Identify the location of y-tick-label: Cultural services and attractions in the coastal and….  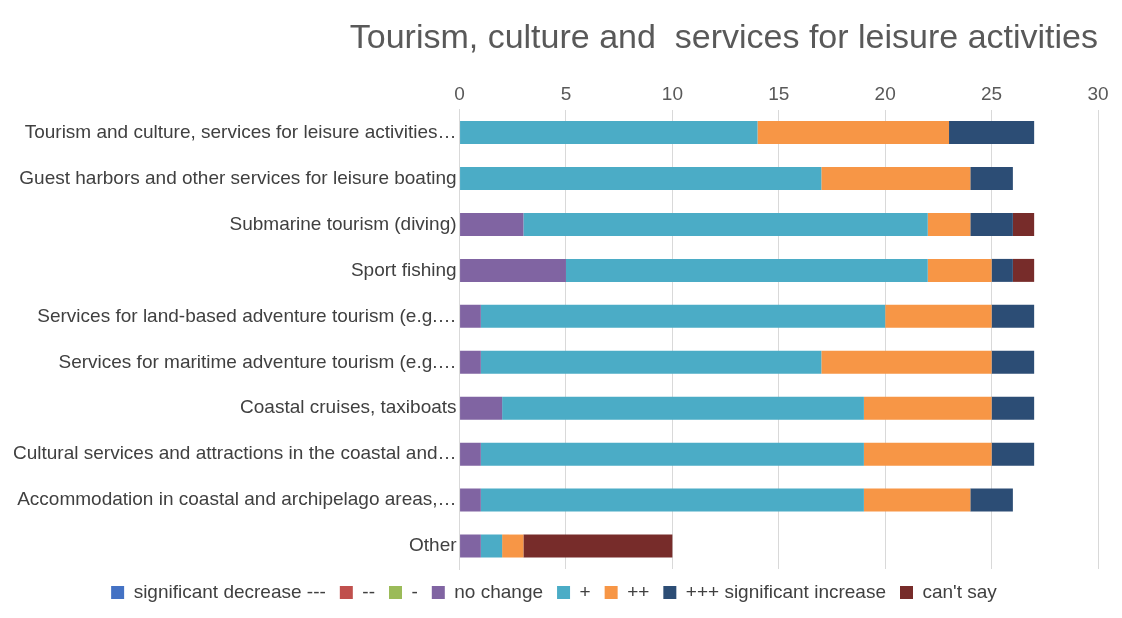
(235, 453).